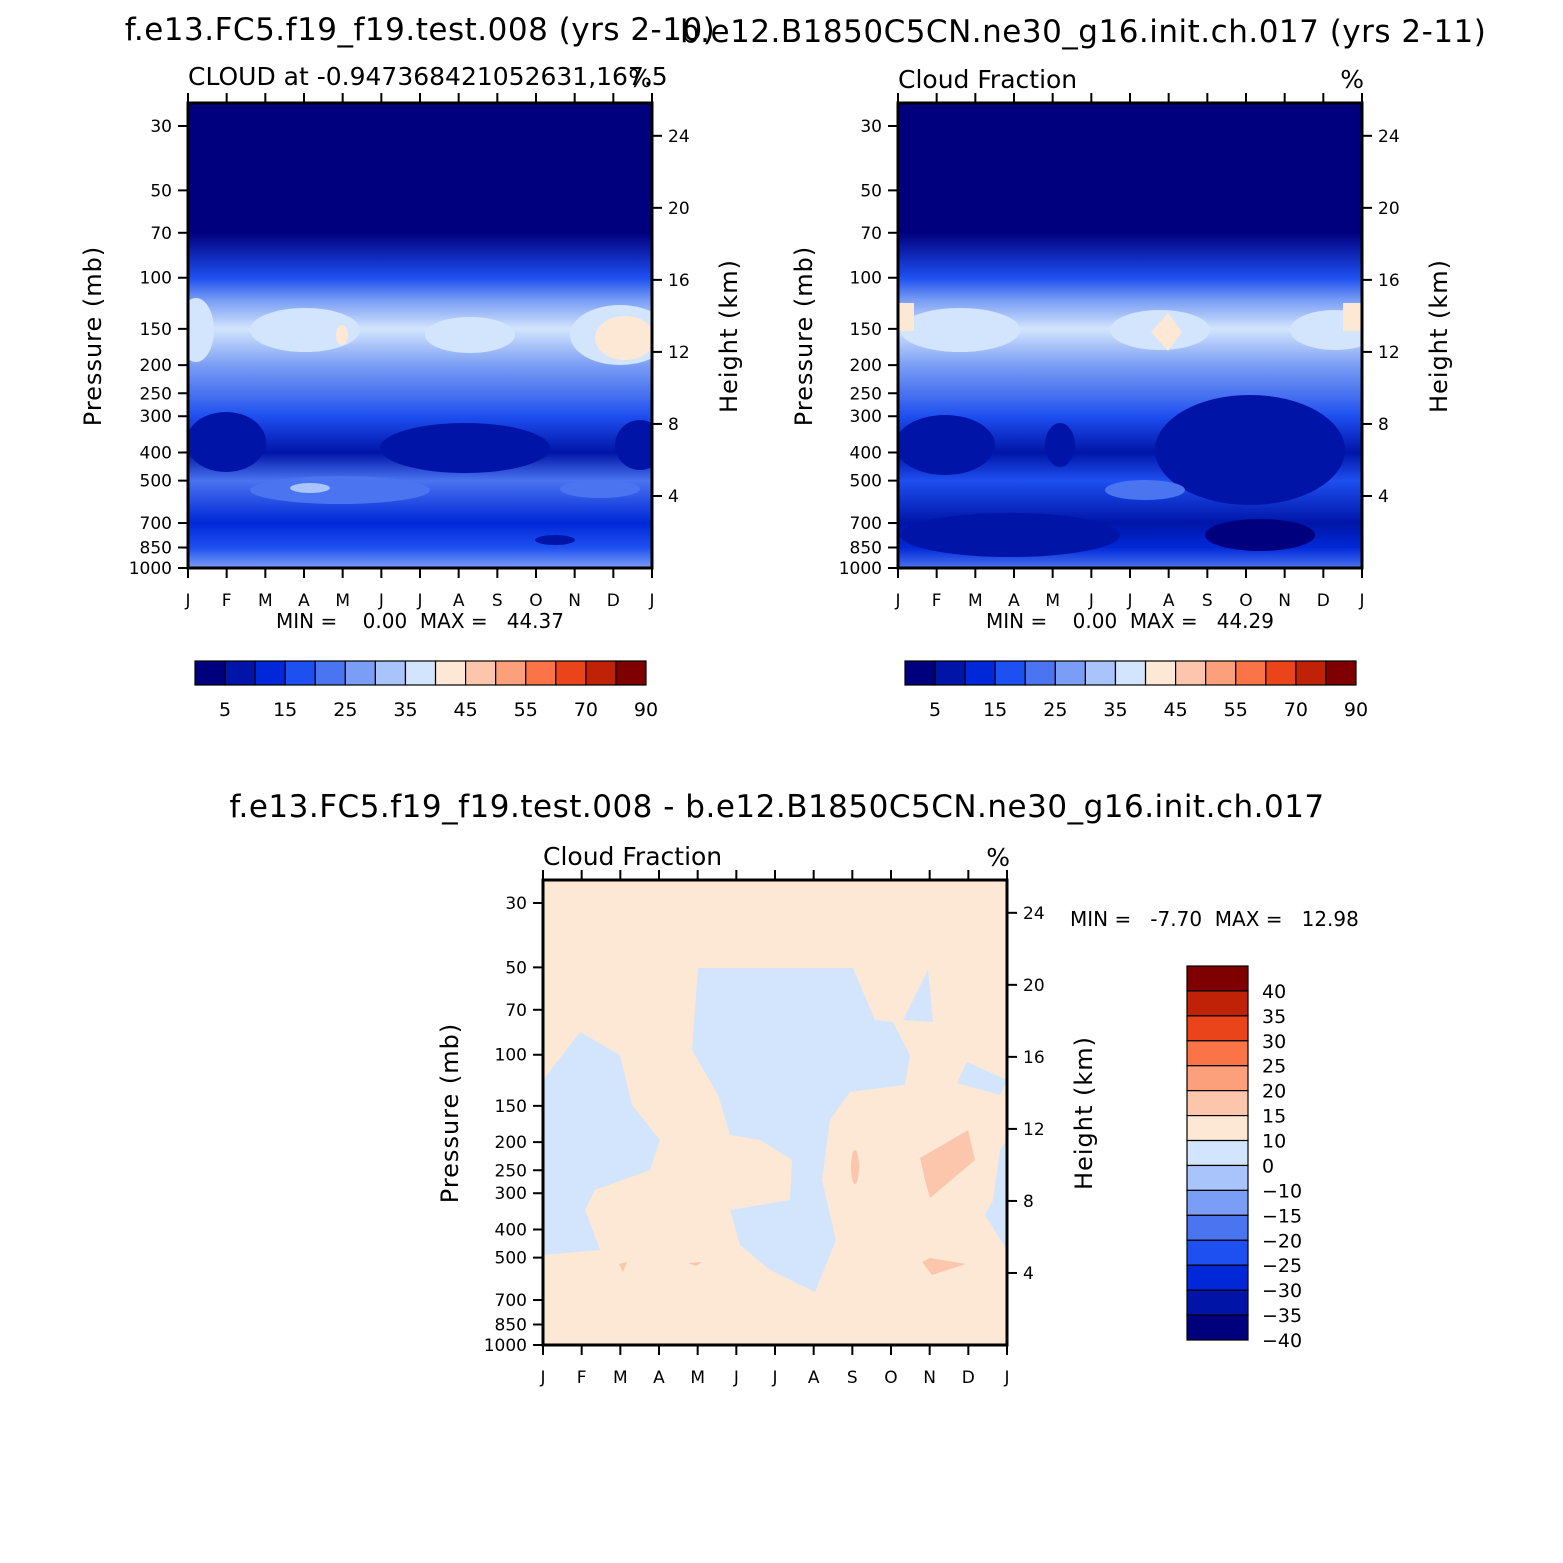 The width and height of the screenshot is (1563, 1563). Describe the element at coordinates (975, 601) in the screenshot. I see `control-xtick-label-2: M` at that location.